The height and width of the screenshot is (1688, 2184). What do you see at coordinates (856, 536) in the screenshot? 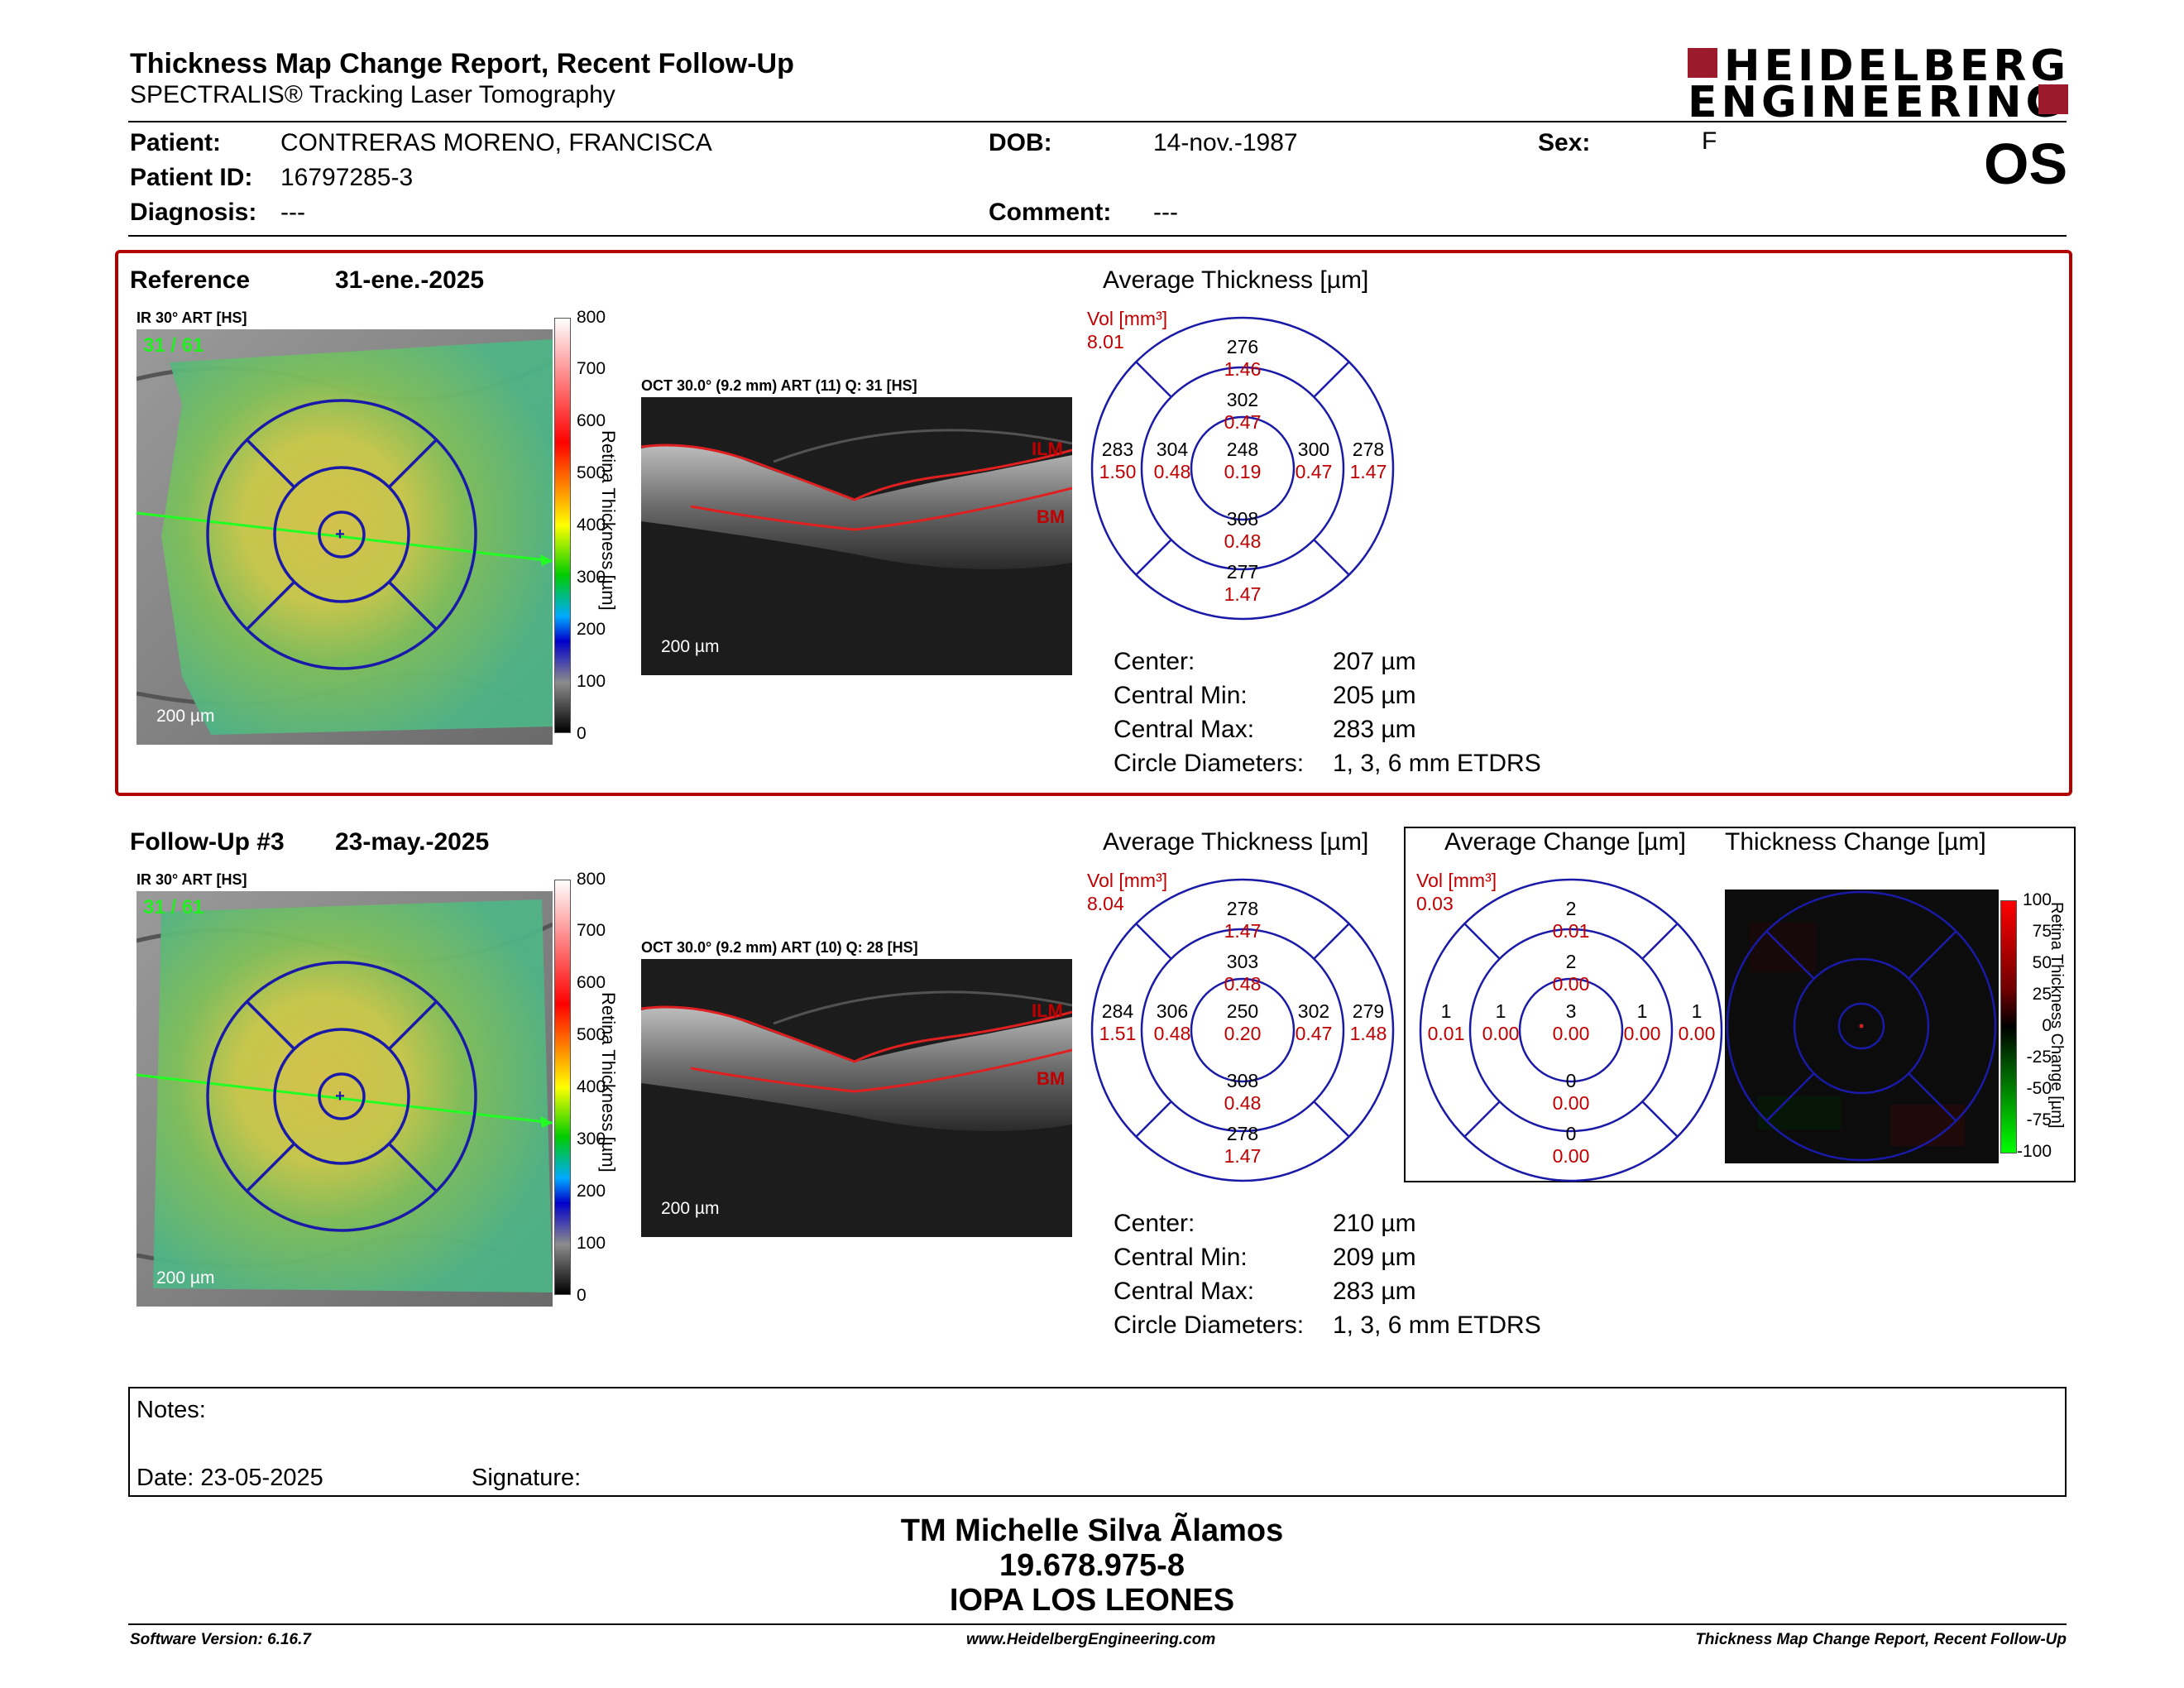
I see `ref-oct-scan: ILM BM 200 µm` at bounding box center [856, 536].